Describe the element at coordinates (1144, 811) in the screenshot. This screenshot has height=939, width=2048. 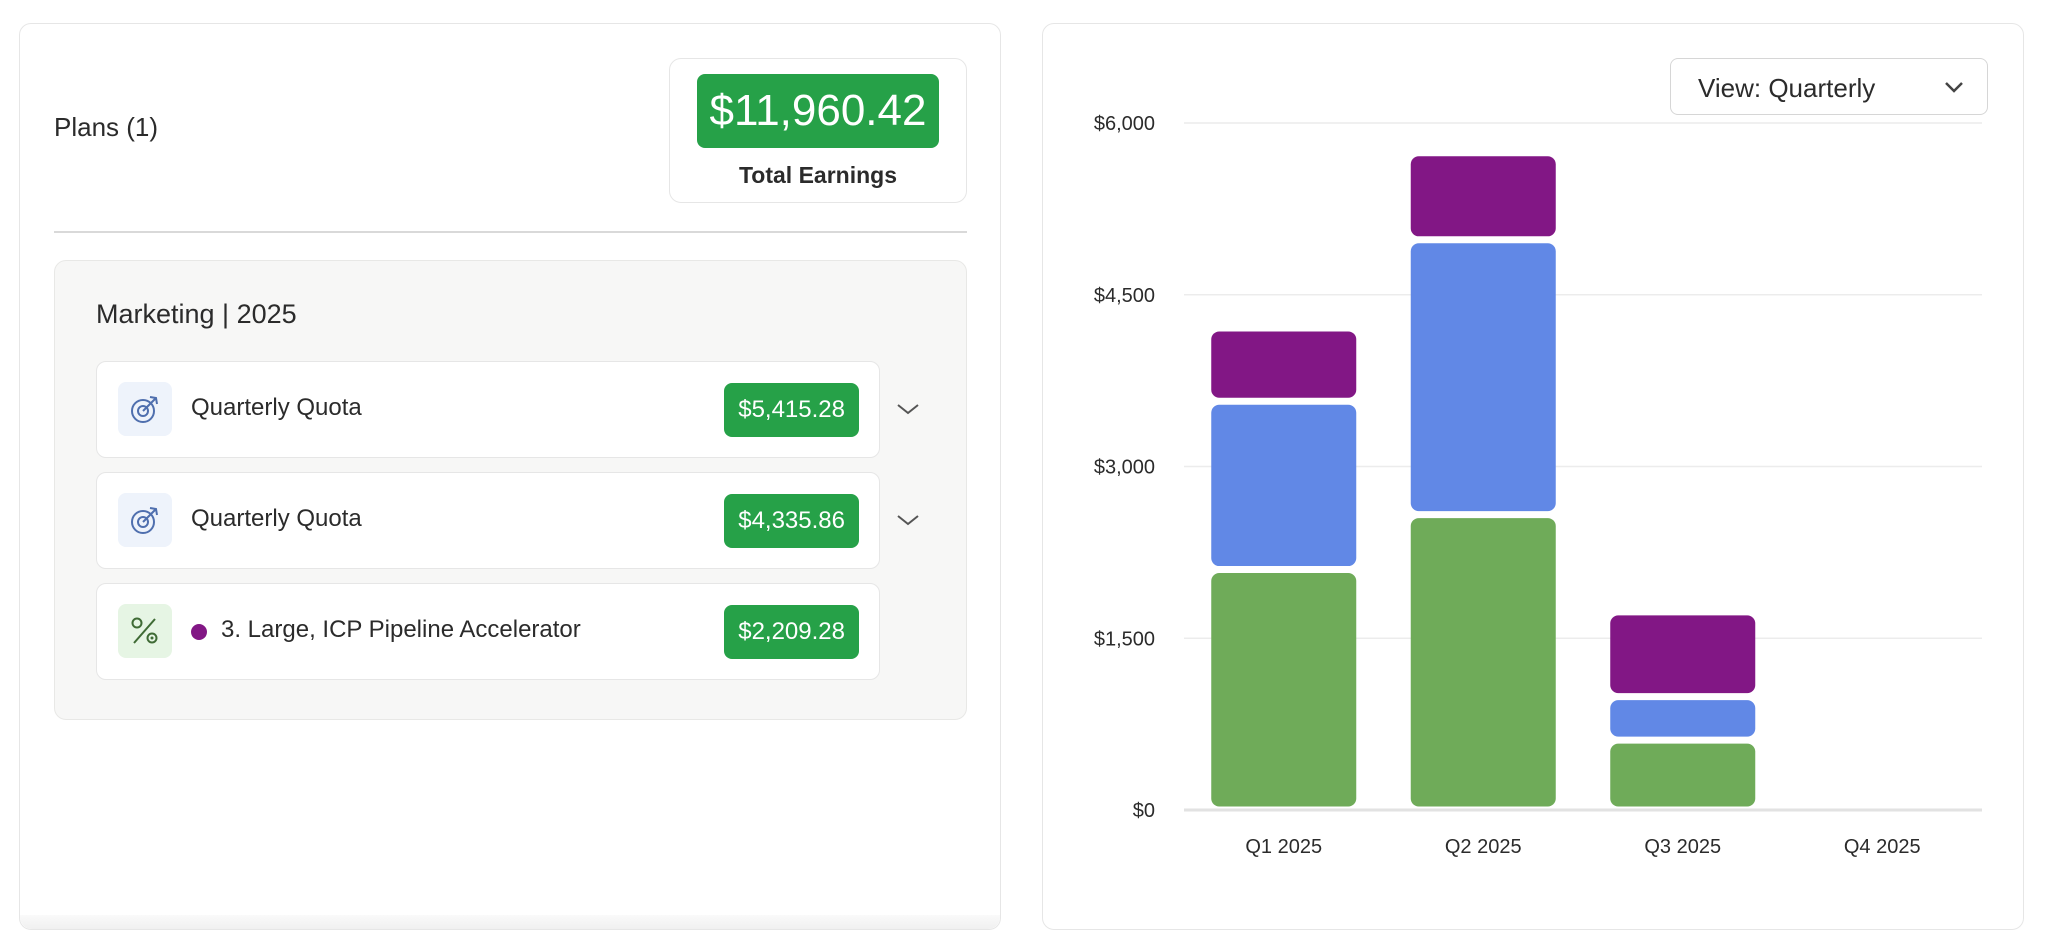
I see `y-tick-label: $0` at that location.